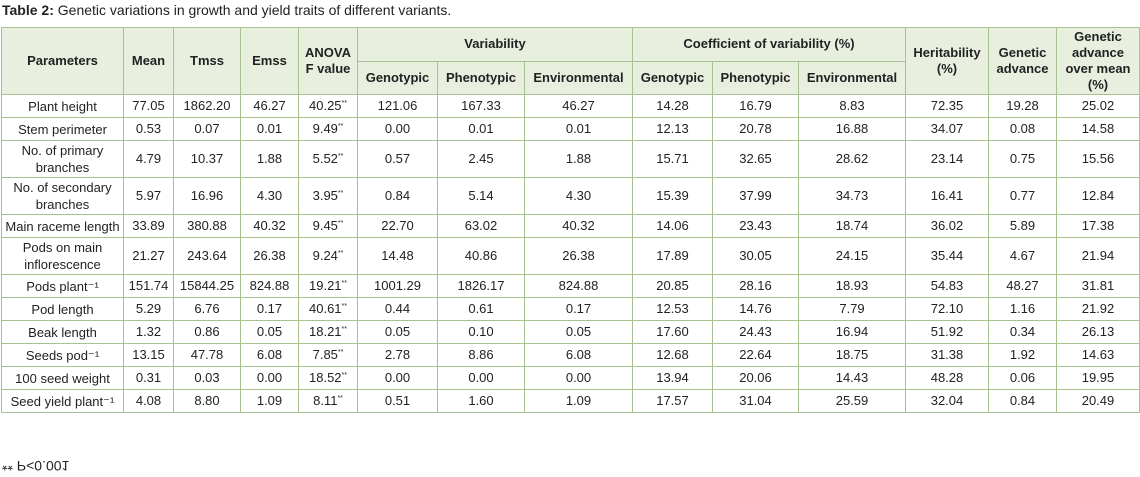  I want to click on table-cell: 167.33, so click(481, 106).